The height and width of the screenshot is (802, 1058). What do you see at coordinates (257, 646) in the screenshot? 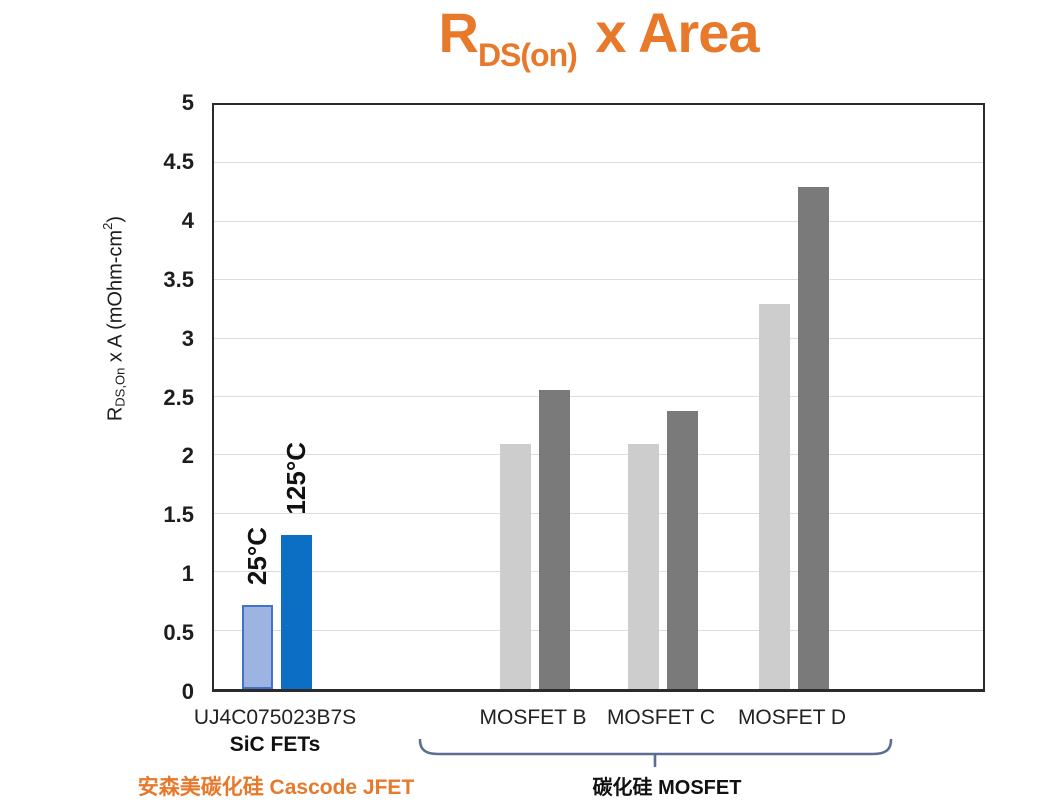
I see `bar-uj4c075023b7s-25c` at bounding box center [257, 646].